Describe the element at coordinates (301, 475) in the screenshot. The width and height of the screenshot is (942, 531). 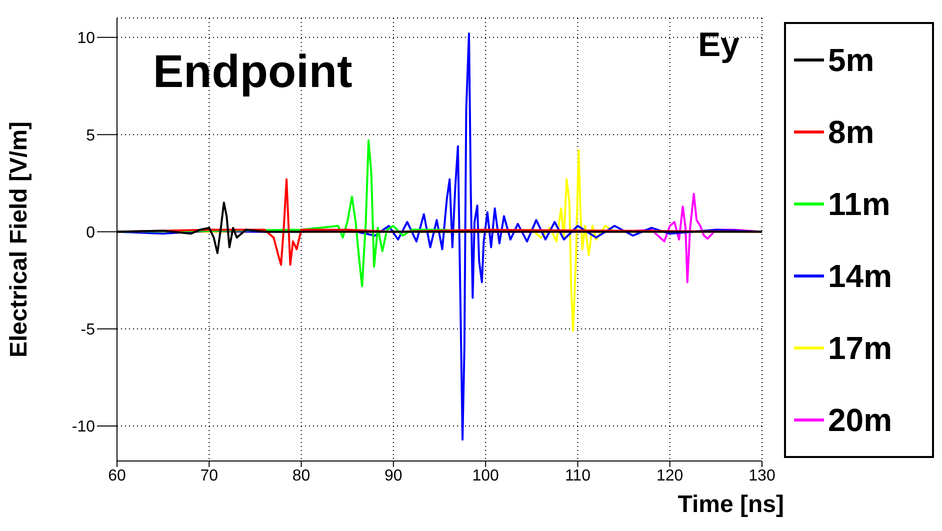
I see `x-tick-label: 80` at that location.